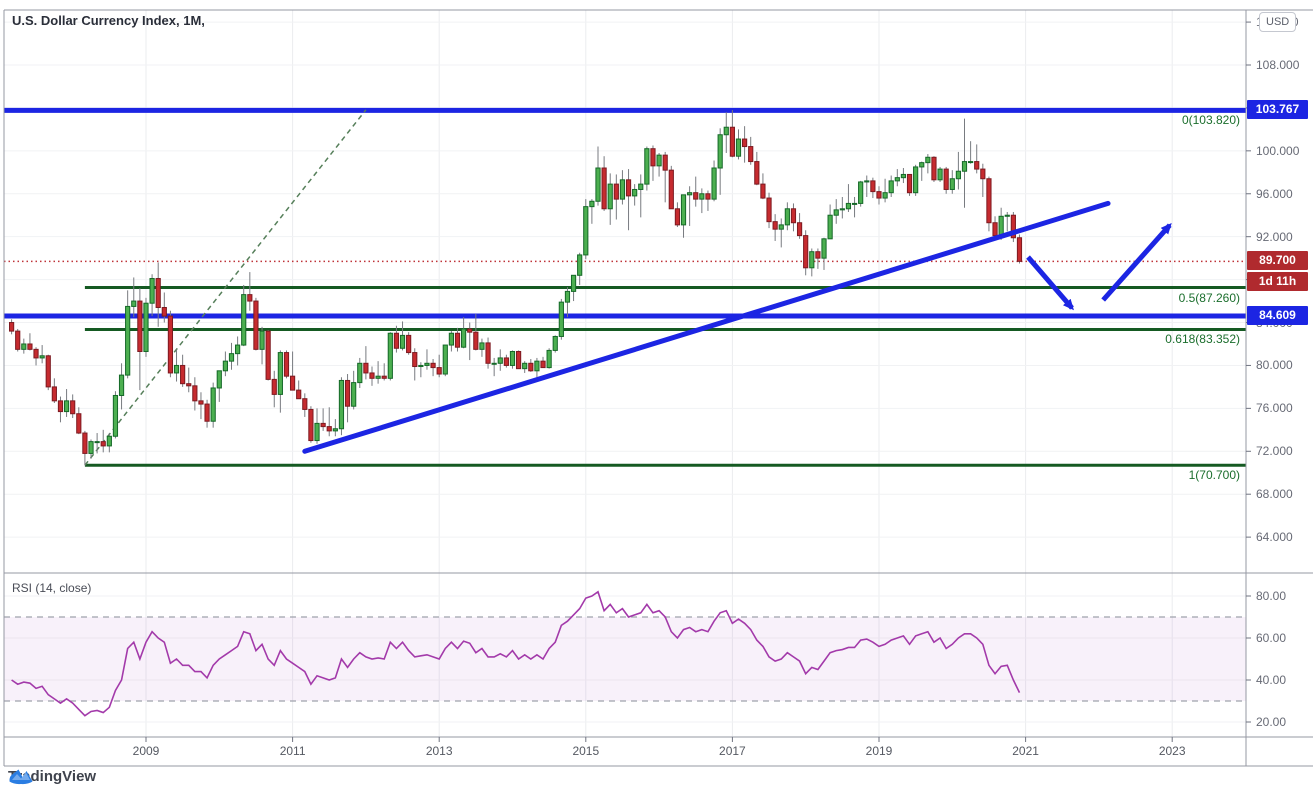 The height and width of the screenshot is (801, 1313). I want to click on rsi-tick-label: 60.00, so click(1271, 638).